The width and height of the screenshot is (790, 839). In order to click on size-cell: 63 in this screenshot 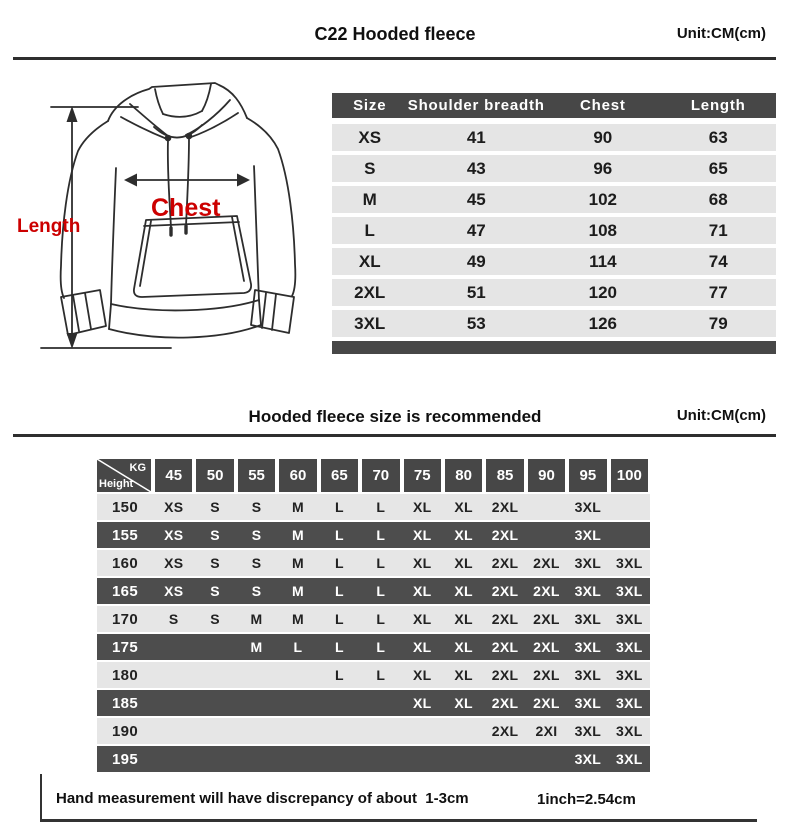, I will do `click(718, 137)`.